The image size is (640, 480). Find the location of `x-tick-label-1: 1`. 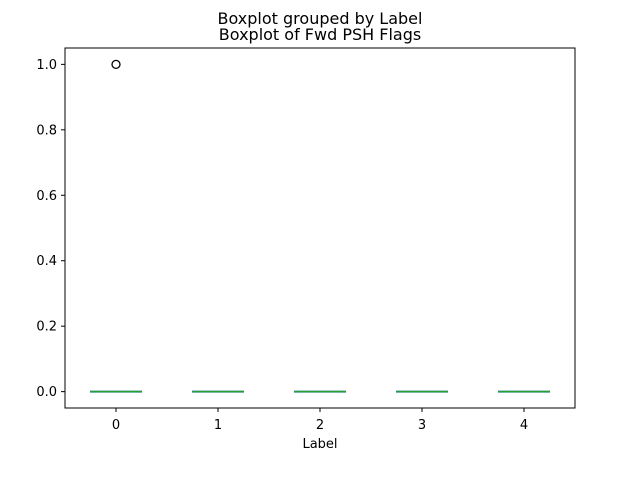

x-tick-label-1: 1 is located at coordinates (218, 425).